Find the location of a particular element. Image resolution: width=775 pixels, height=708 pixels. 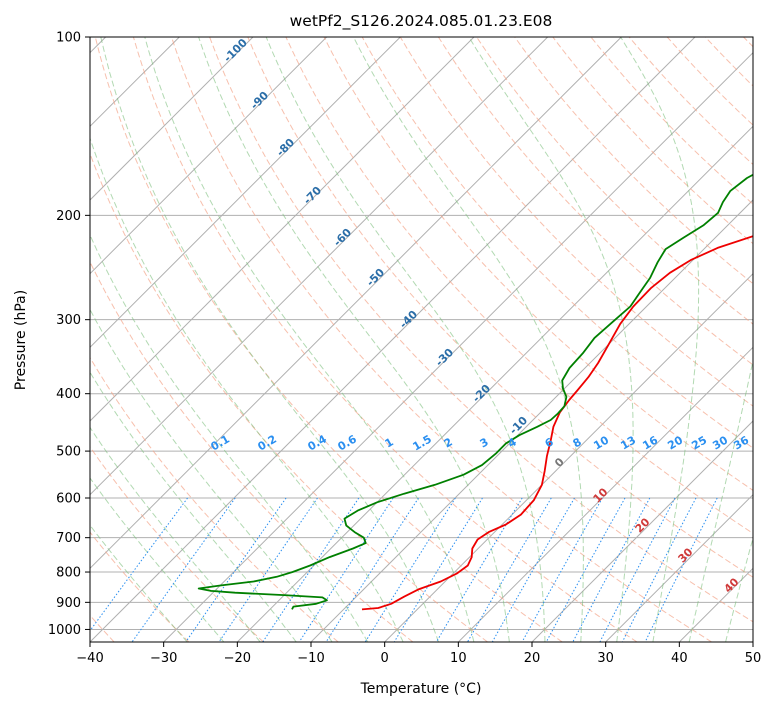

mixing-ratio-label: 2 is located at coordinates (448, 442).